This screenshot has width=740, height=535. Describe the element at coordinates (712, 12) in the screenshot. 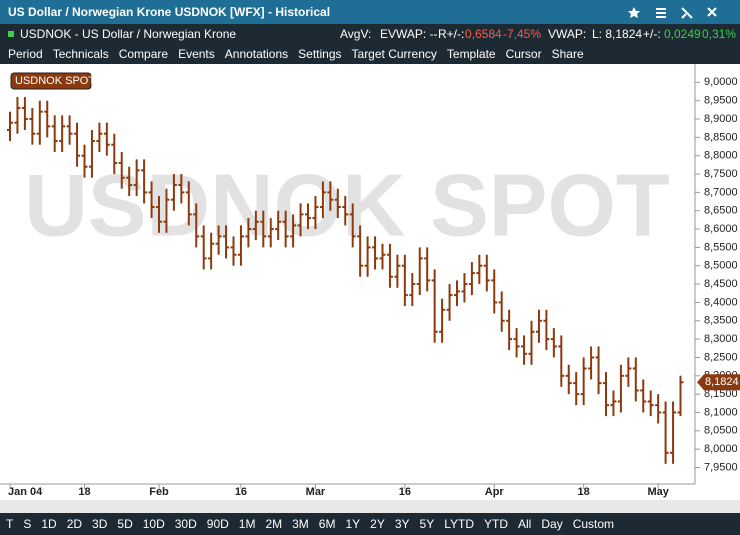

I see `close-button` at that location.